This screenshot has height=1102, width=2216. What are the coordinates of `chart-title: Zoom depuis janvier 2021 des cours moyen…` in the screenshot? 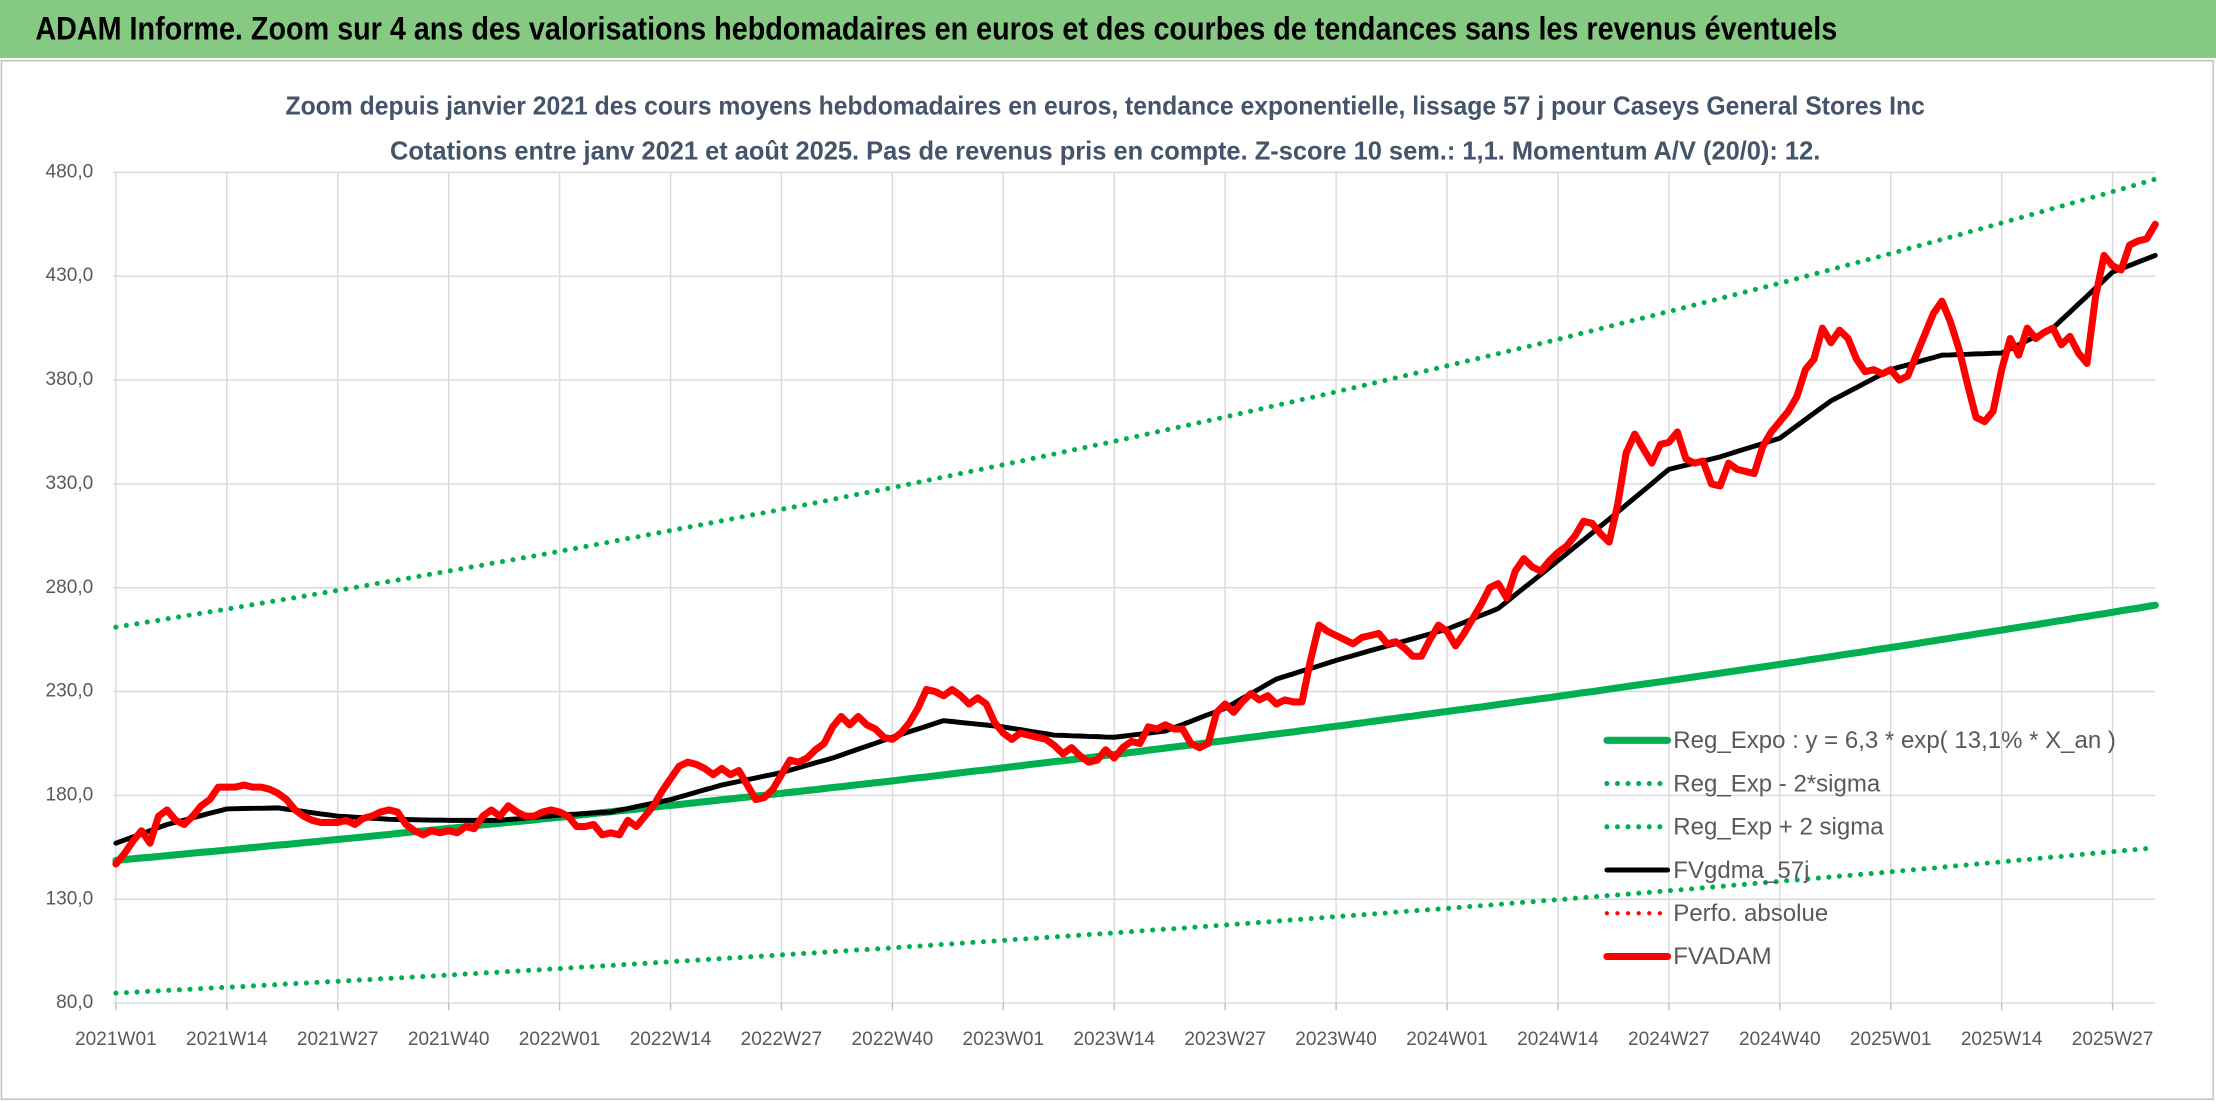 It's located at (1104, 105).